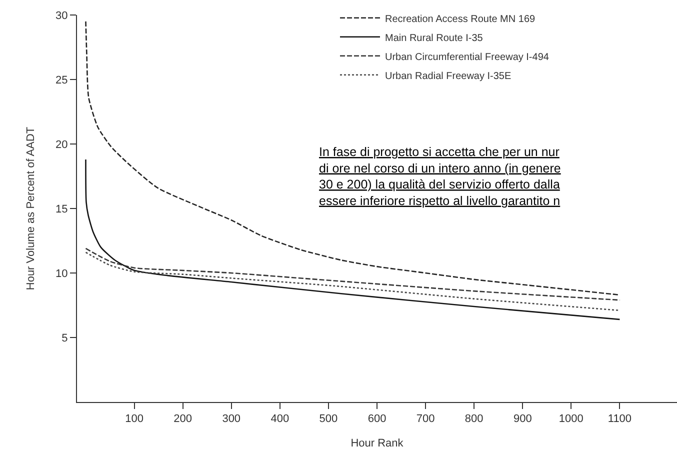 The width and height of the screenshot is (677, 464). What do you see at coordinates (62, 274) in the screenshot?
I see `y-tick-label: 10` at bounding box center [62, 274].